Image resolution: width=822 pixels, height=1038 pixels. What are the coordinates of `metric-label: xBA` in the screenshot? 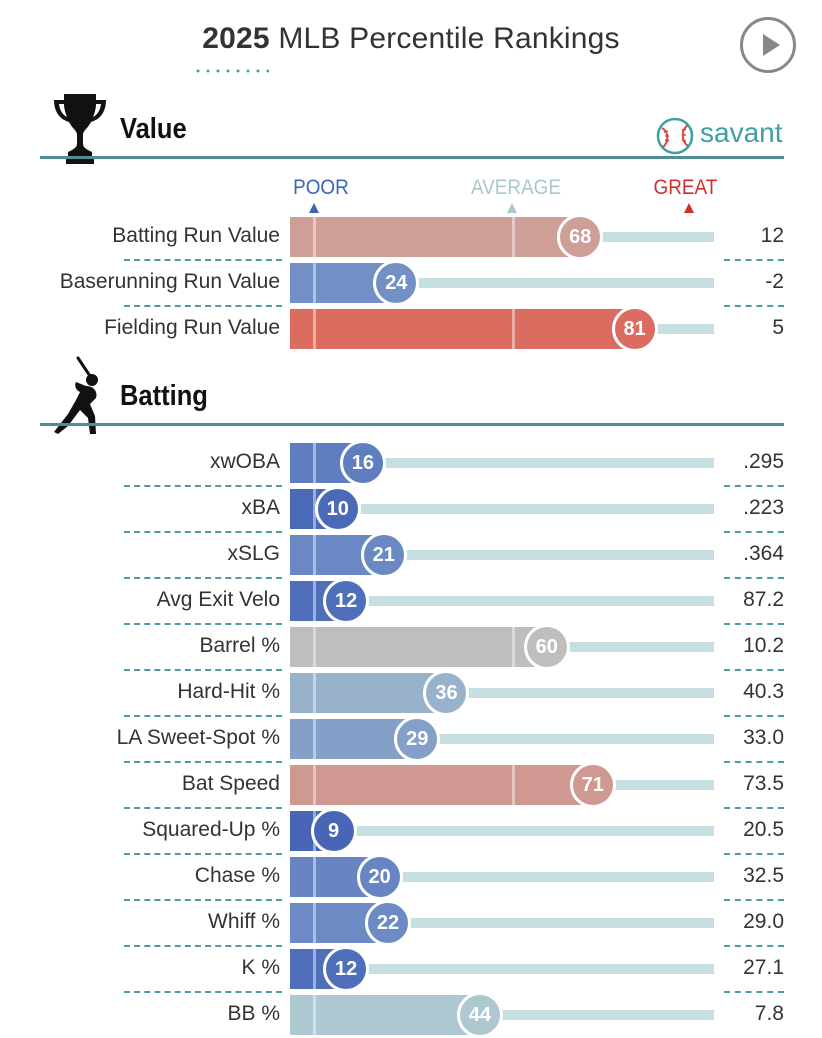 It's located at (260, 507).